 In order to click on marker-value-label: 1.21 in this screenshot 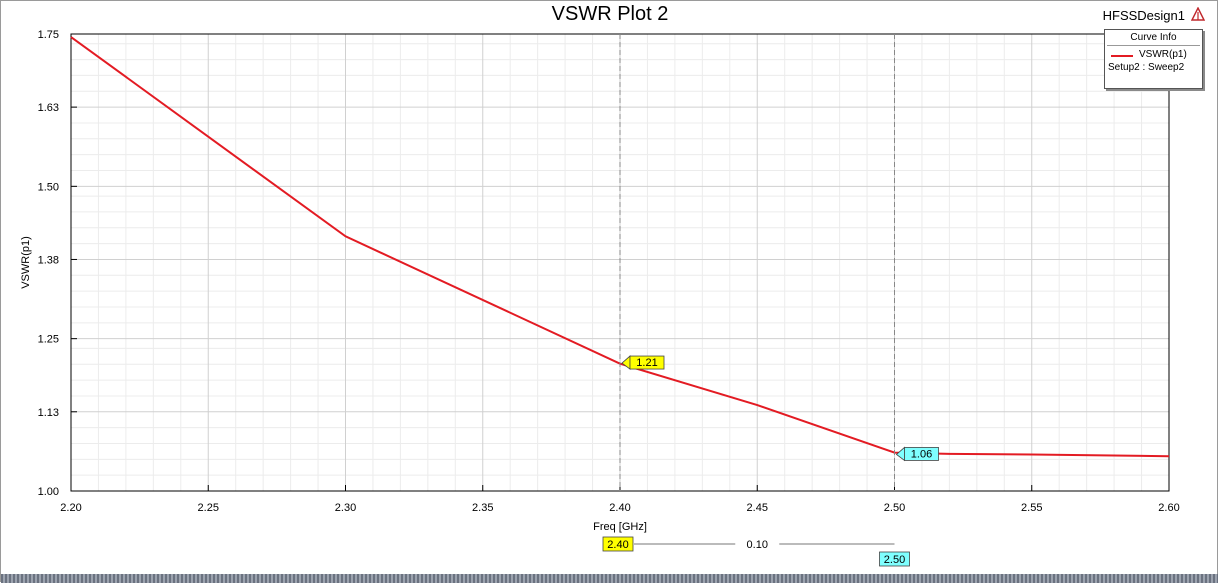, I will do `click(646, 363)`.